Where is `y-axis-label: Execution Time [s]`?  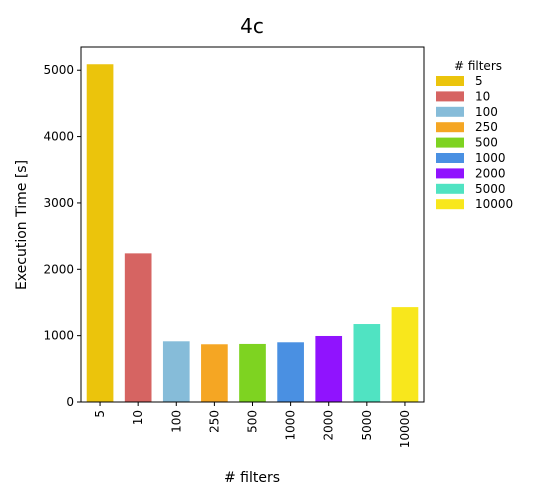
y-axis-label: Execution Time [s] is located at coordinates (22, 225).